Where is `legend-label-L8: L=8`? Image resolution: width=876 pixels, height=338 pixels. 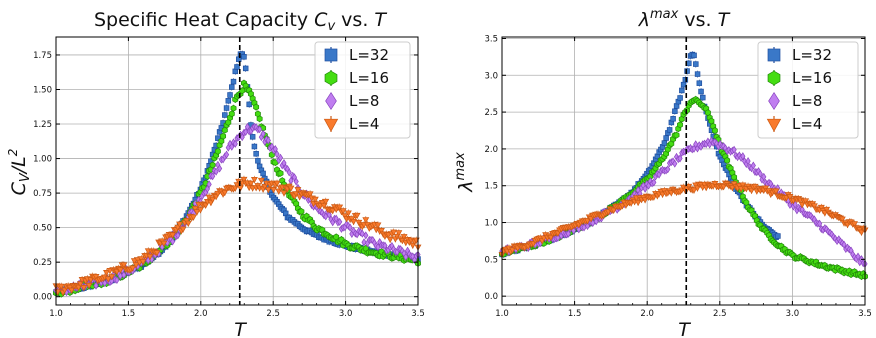 legend-label-L8: L=8 is located at coordinates (807, 101).